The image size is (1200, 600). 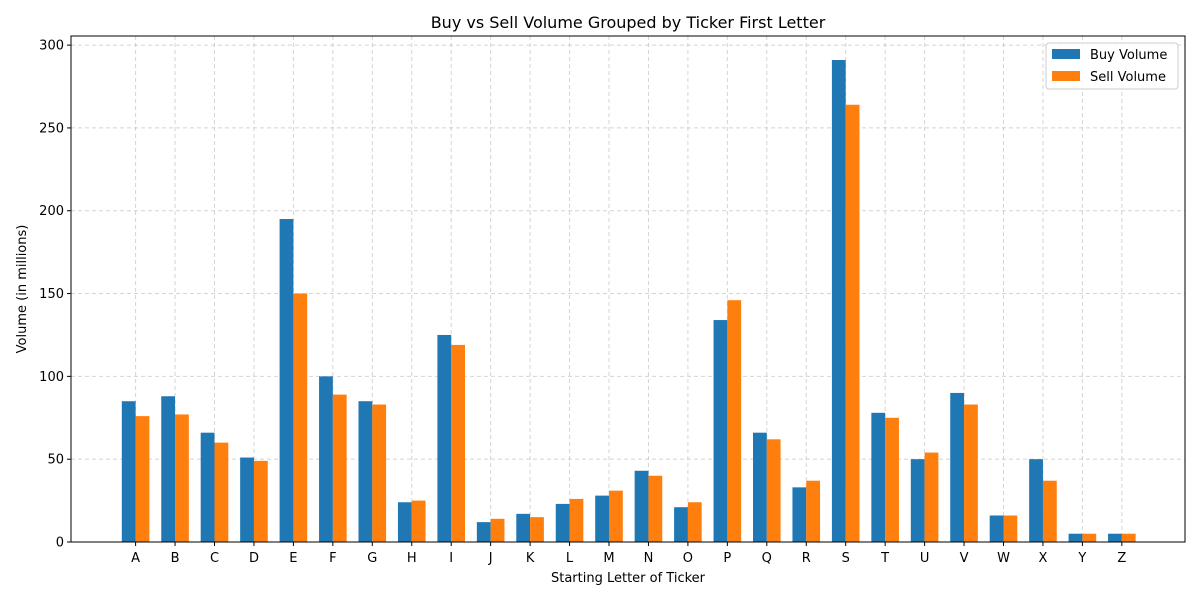 I want to click on x-tick-label: F, so click(x=332, y=558).